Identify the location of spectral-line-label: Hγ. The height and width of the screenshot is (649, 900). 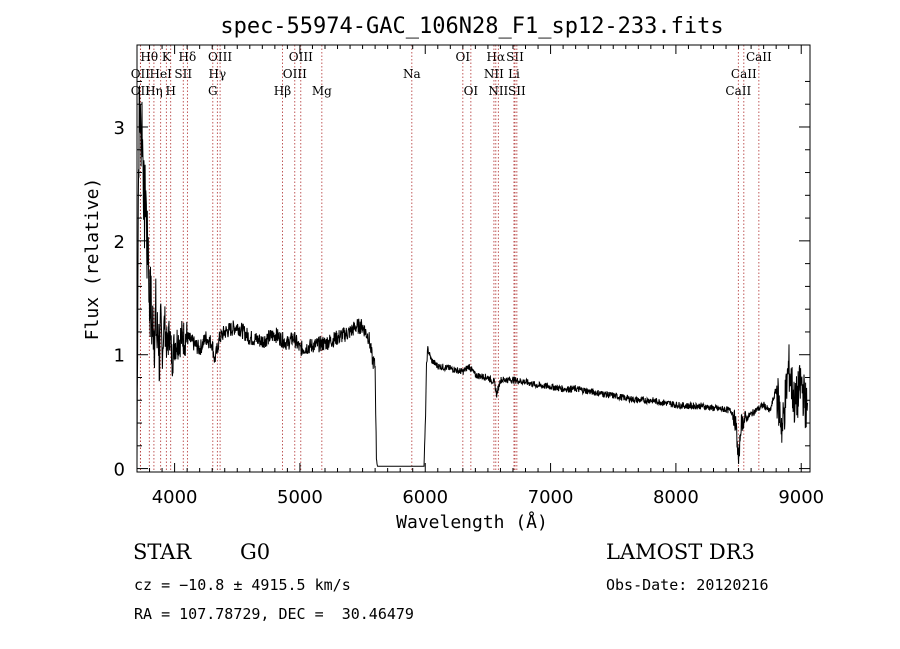
(218, 74).